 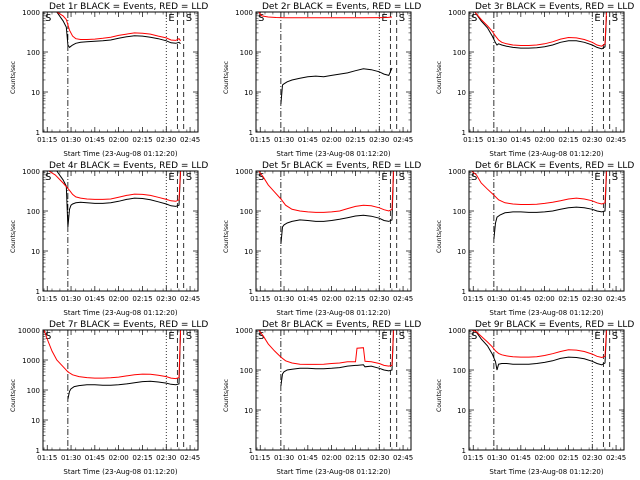 I want to click on chart-title: Det 8r BLACK = Events, RED = LLD, so click(x=341, y=325).